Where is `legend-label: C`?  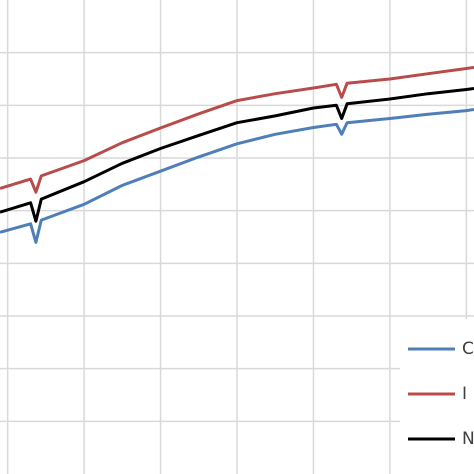 legend-label: C is located at coordinates (468, 349).